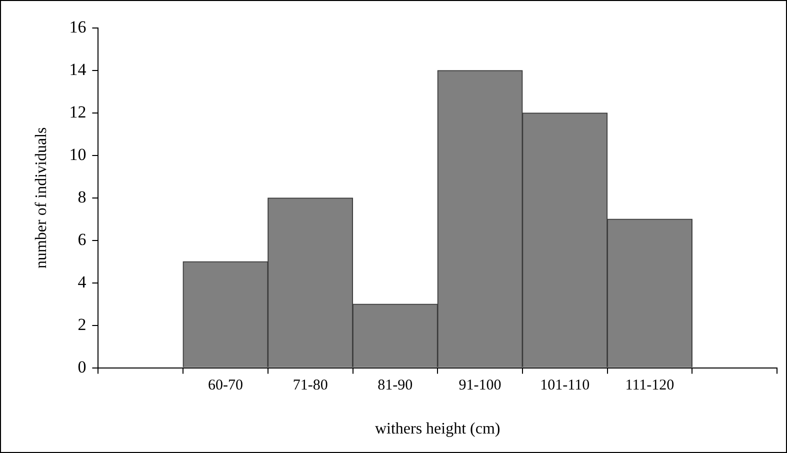  I want to click on x-tick-label: 71-80, so click(310, 386).